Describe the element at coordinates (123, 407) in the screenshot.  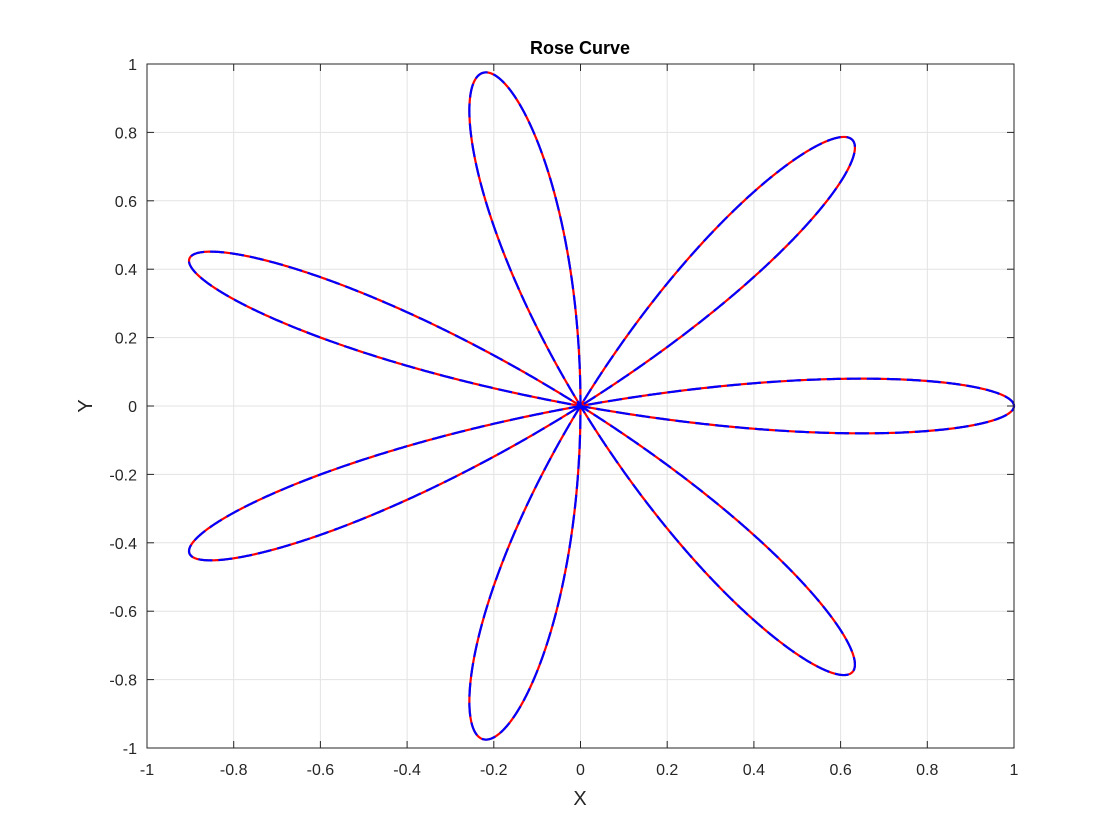
I see `y-tick-labels: -1 -0.8 -0.6 -0.4 -0.2 0 0.2 0.4 0.6 0.8 1` at that location.